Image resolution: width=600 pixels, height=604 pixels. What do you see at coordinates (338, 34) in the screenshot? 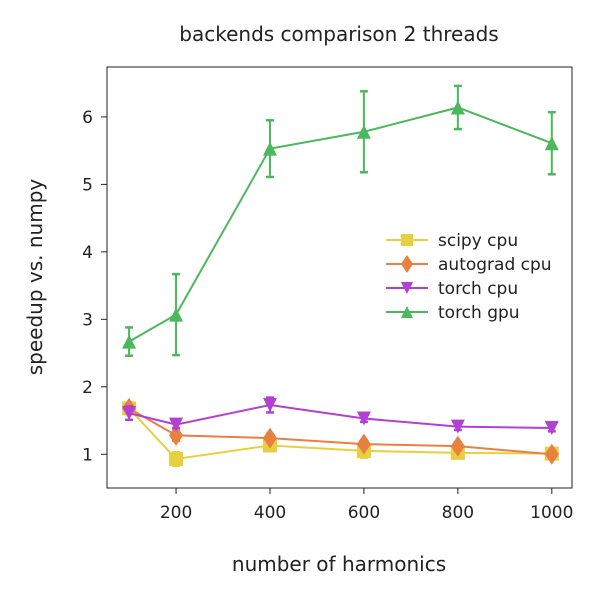
I see `chart-title: backends comparison 2 threads` at bounding box center [338, 34].